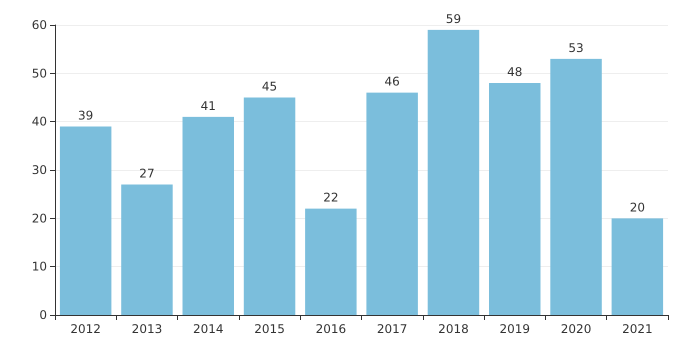 This screenshot has height=338, width=694. I want to click on data-label: 41, so click(208, 105).